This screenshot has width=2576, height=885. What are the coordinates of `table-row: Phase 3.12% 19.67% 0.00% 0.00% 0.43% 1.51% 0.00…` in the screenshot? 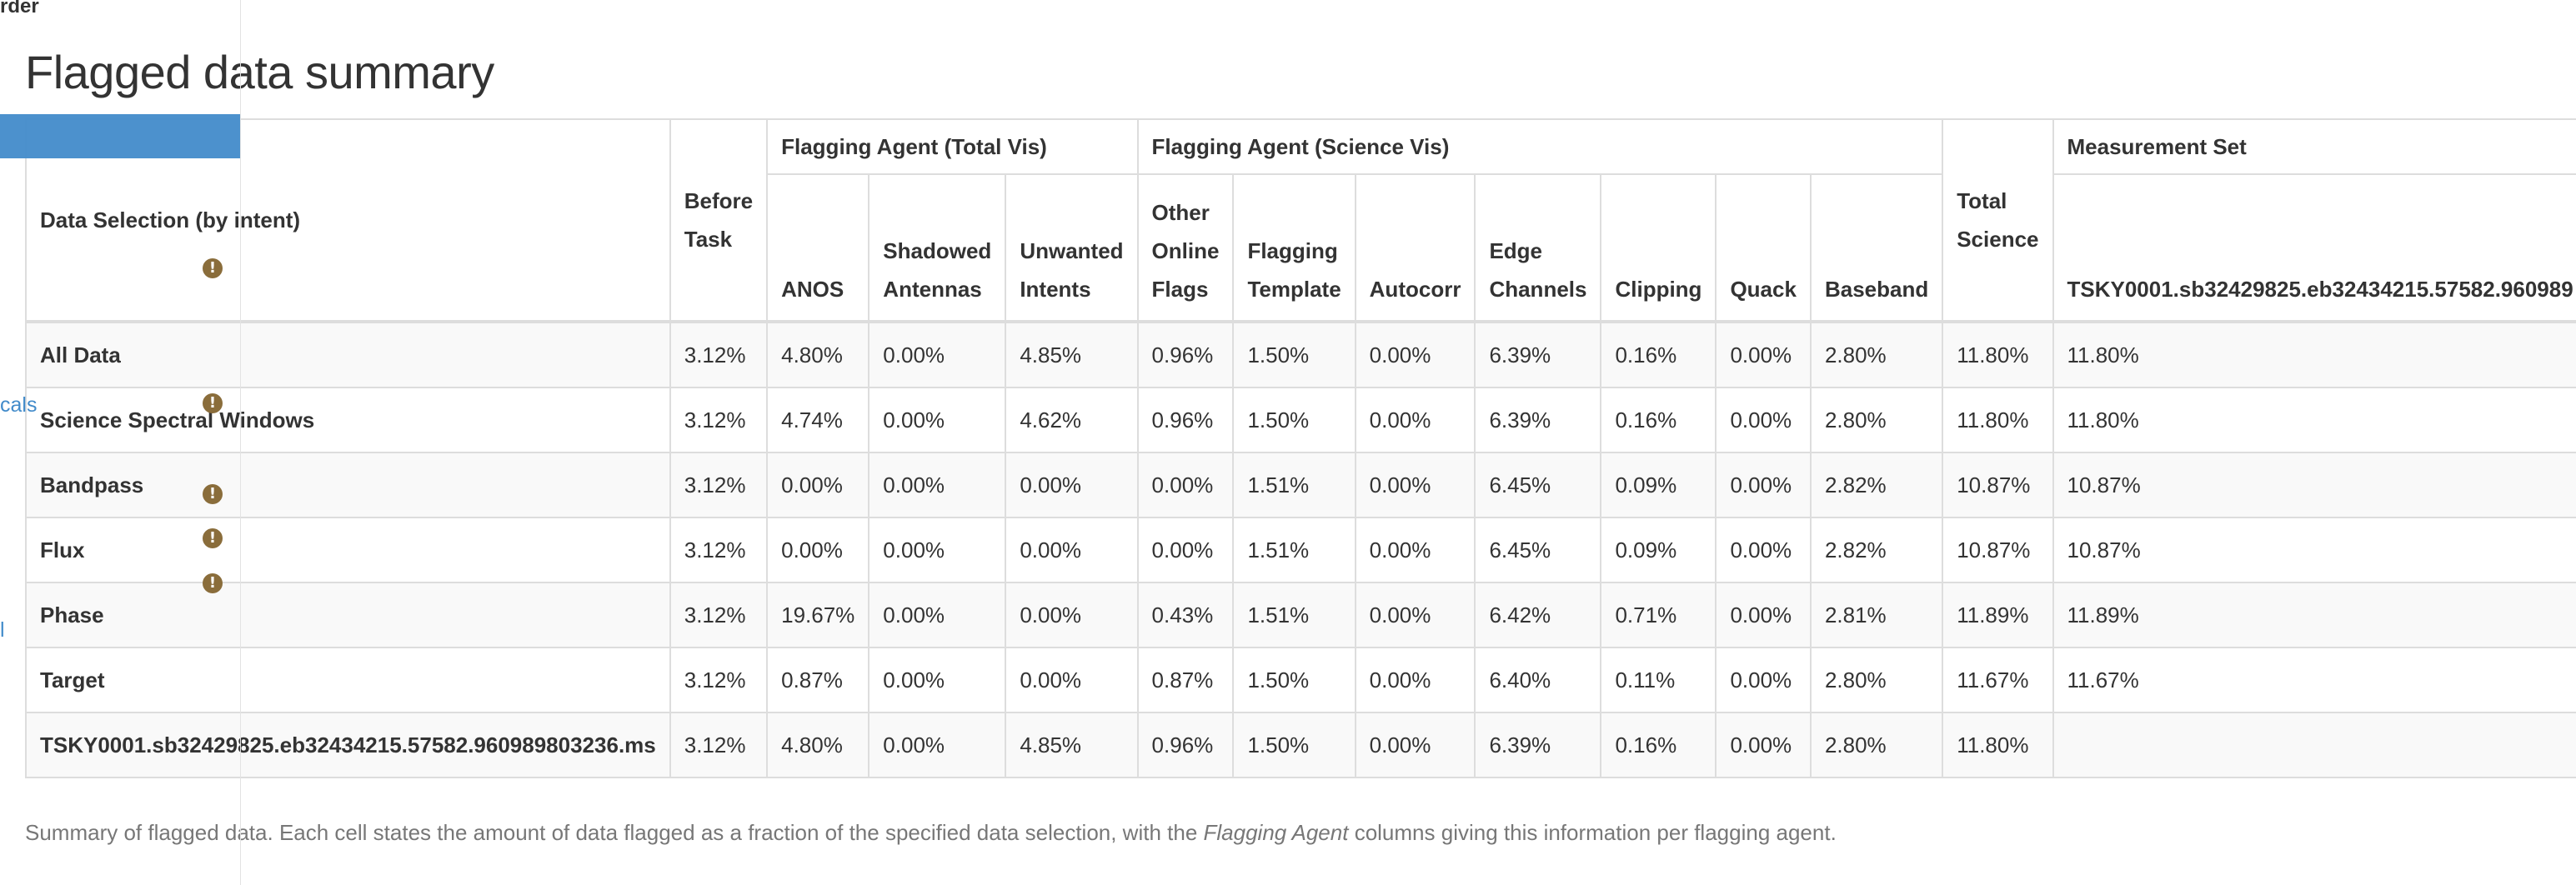 It's located at (1300, 615).